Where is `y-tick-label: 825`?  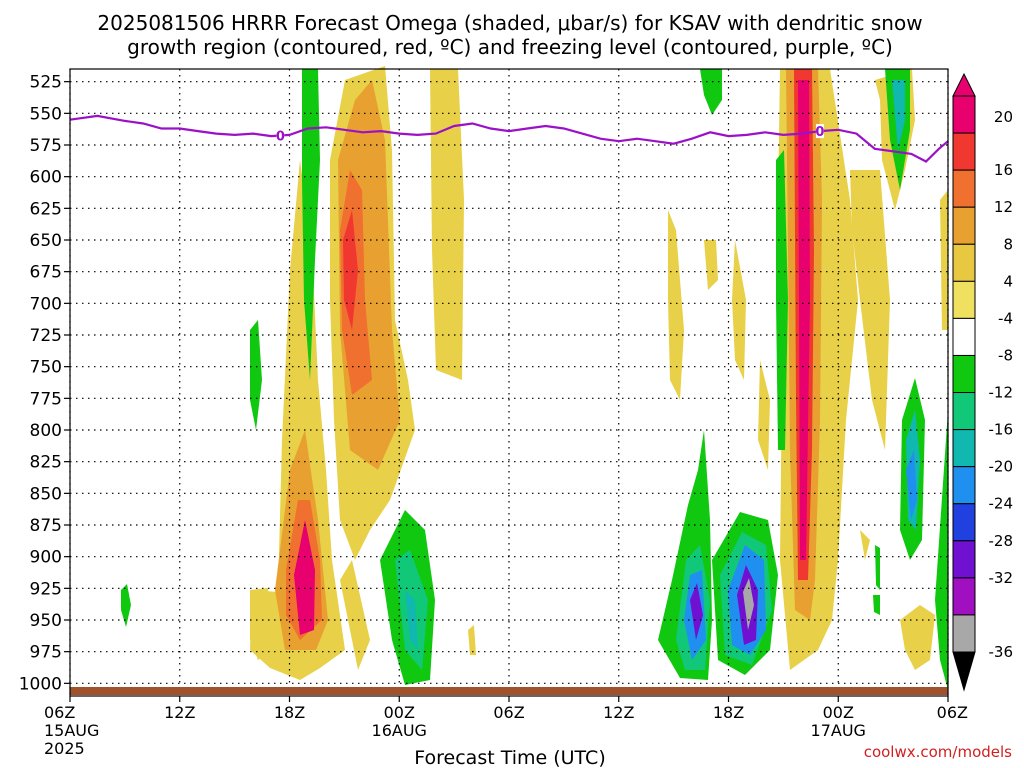 y-tick-label: 825 is located at coordinates (46, 463).